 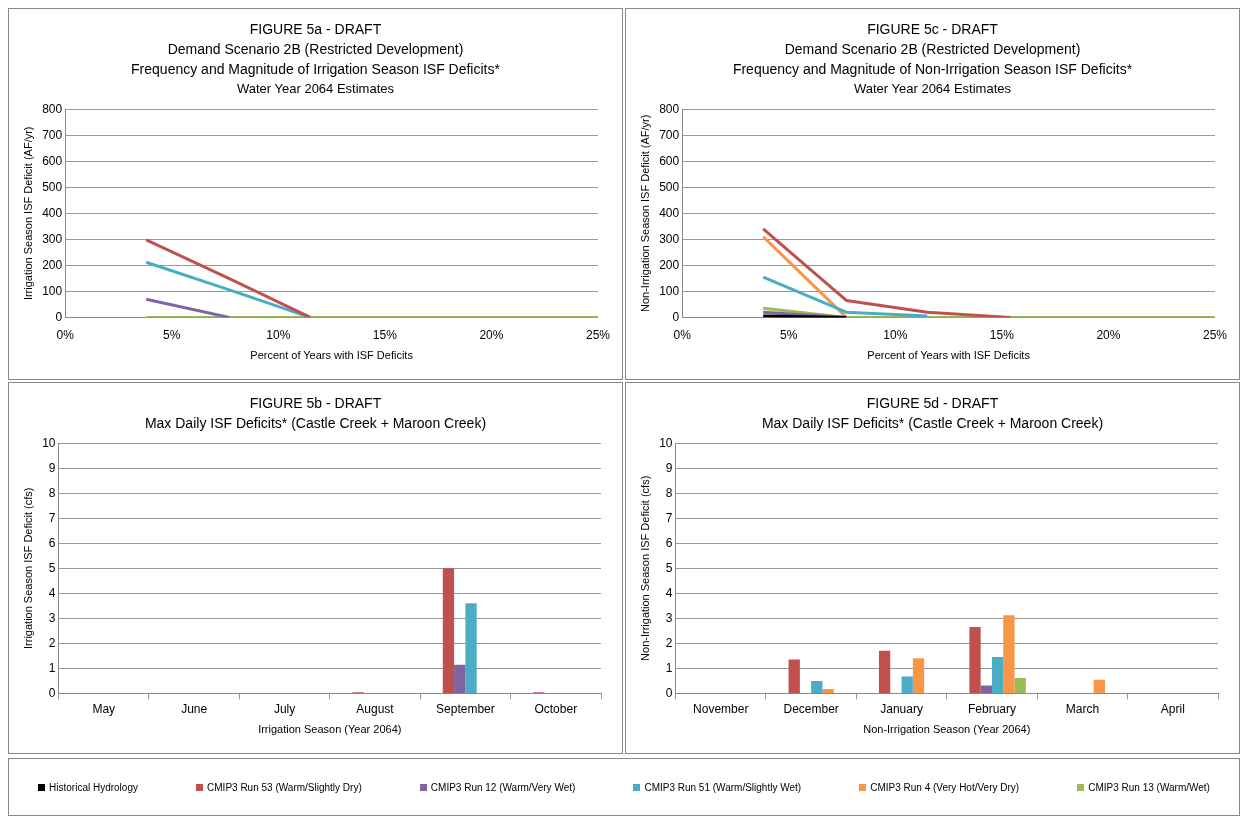 What do you see at coordinates (991, 708) in the screenshot?
I see `x-tick-label: February` at bounding box center [991, 708].